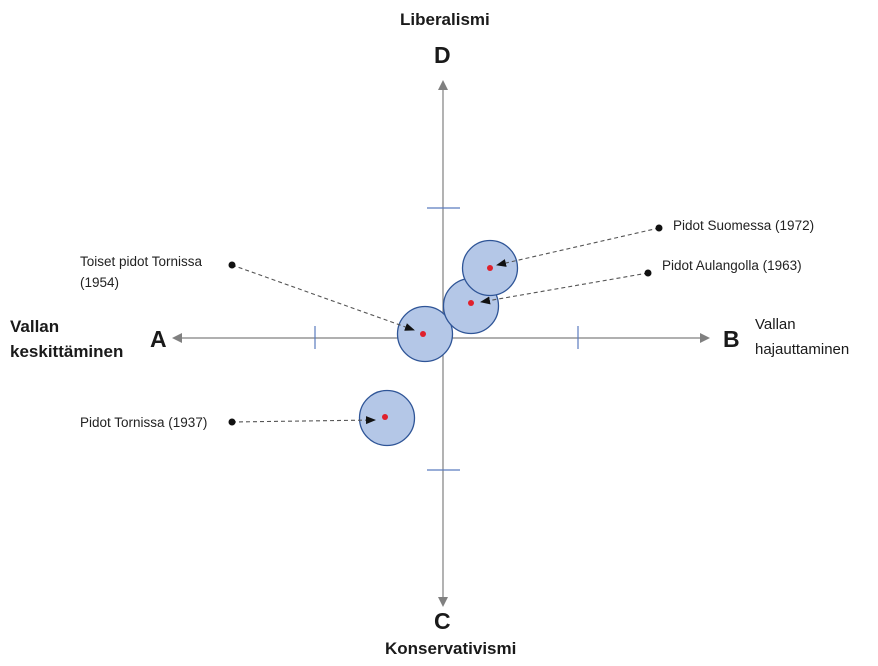 Image resolution: width=878 pixels, height=666 pixels. Describe the element at coordinates (732, 265) in the screenshot. I see `annotation-aulangolla-1963: Pidot Aulangolla (1963)` at that location.